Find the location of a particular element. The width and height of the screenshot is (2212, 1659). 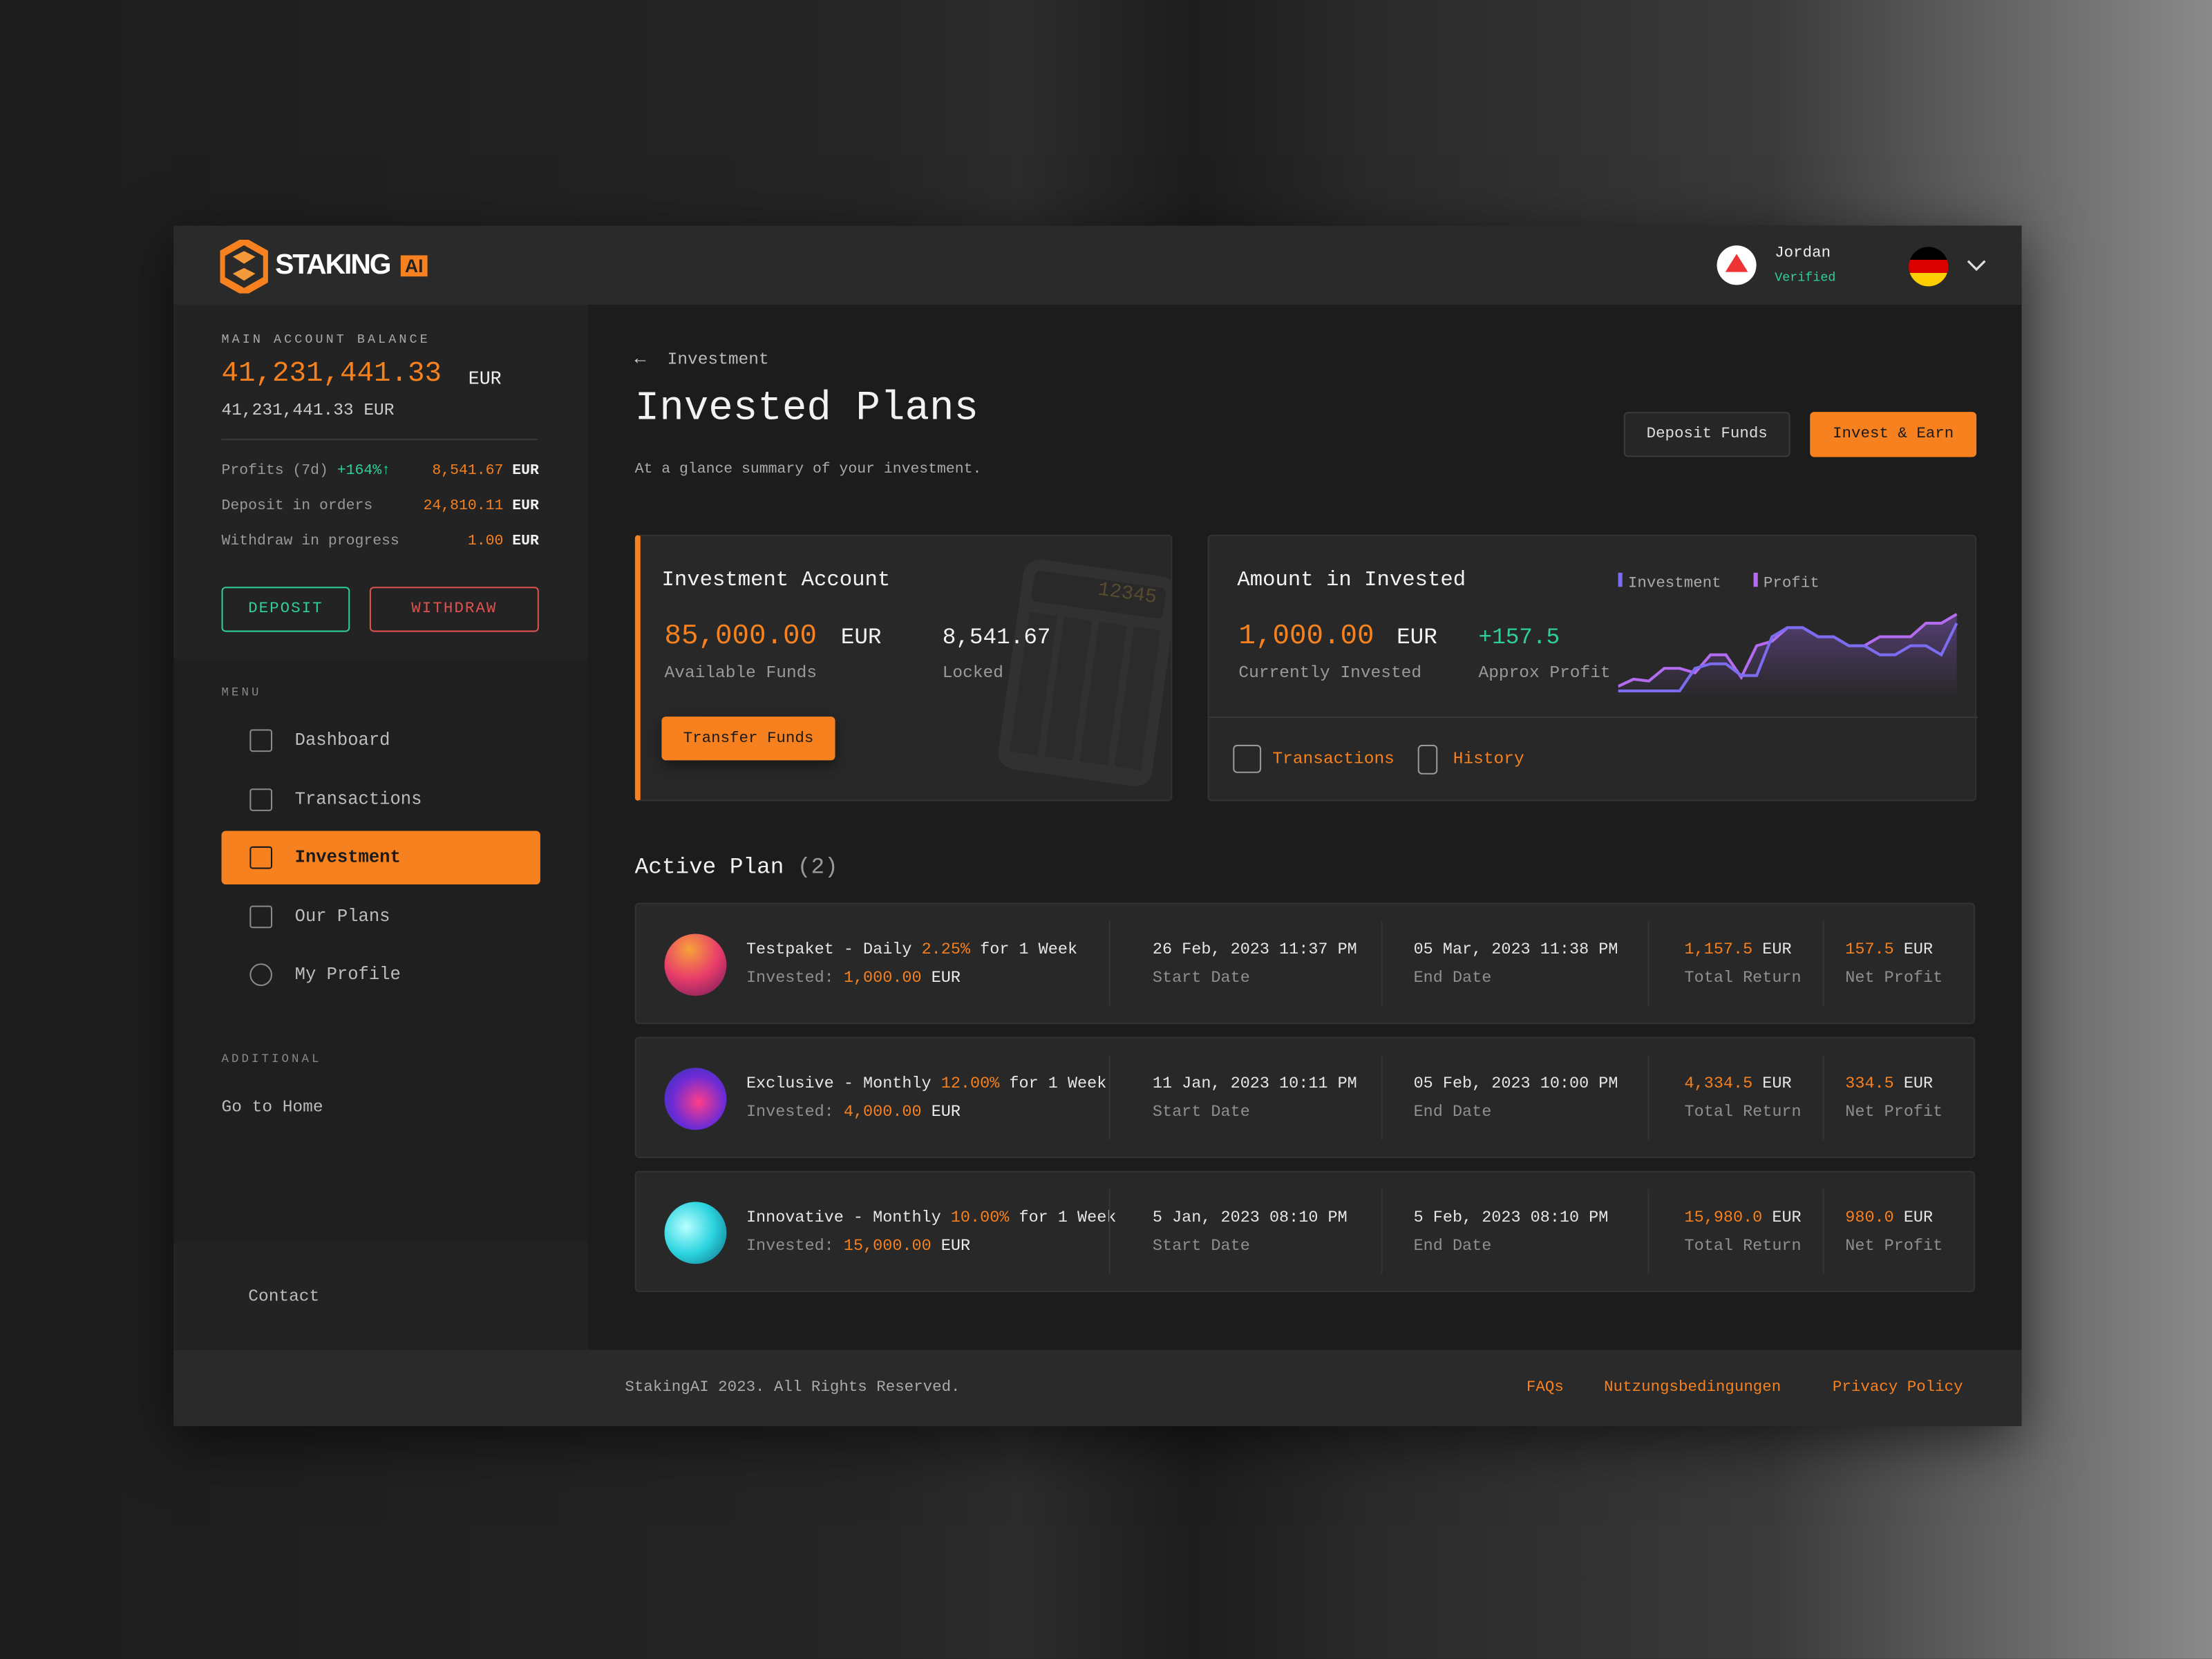

history-icon is located at coordinates (1427, 759).